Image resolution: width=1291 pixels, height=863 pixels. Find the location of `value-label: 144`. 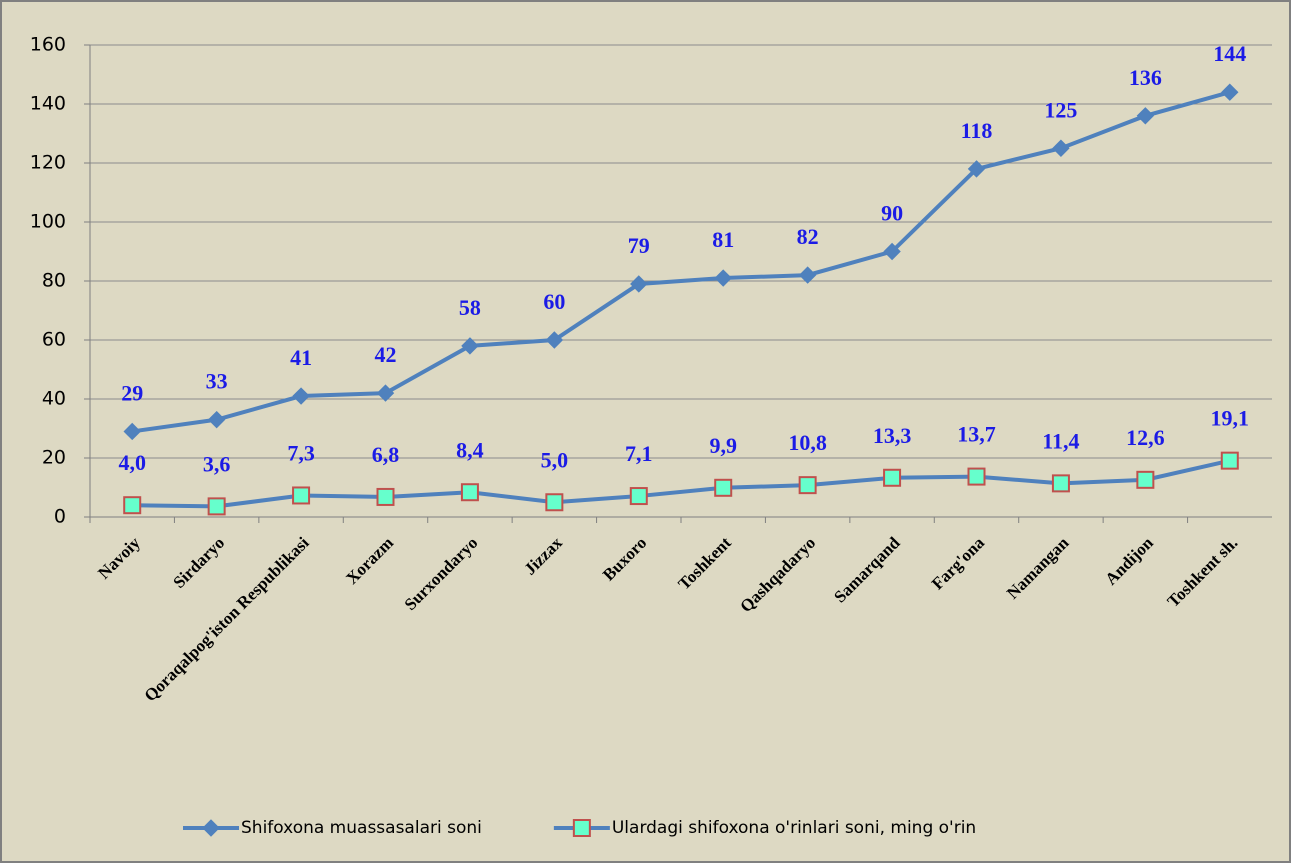

value-label: 144 is located at coordinates (1229, 53).